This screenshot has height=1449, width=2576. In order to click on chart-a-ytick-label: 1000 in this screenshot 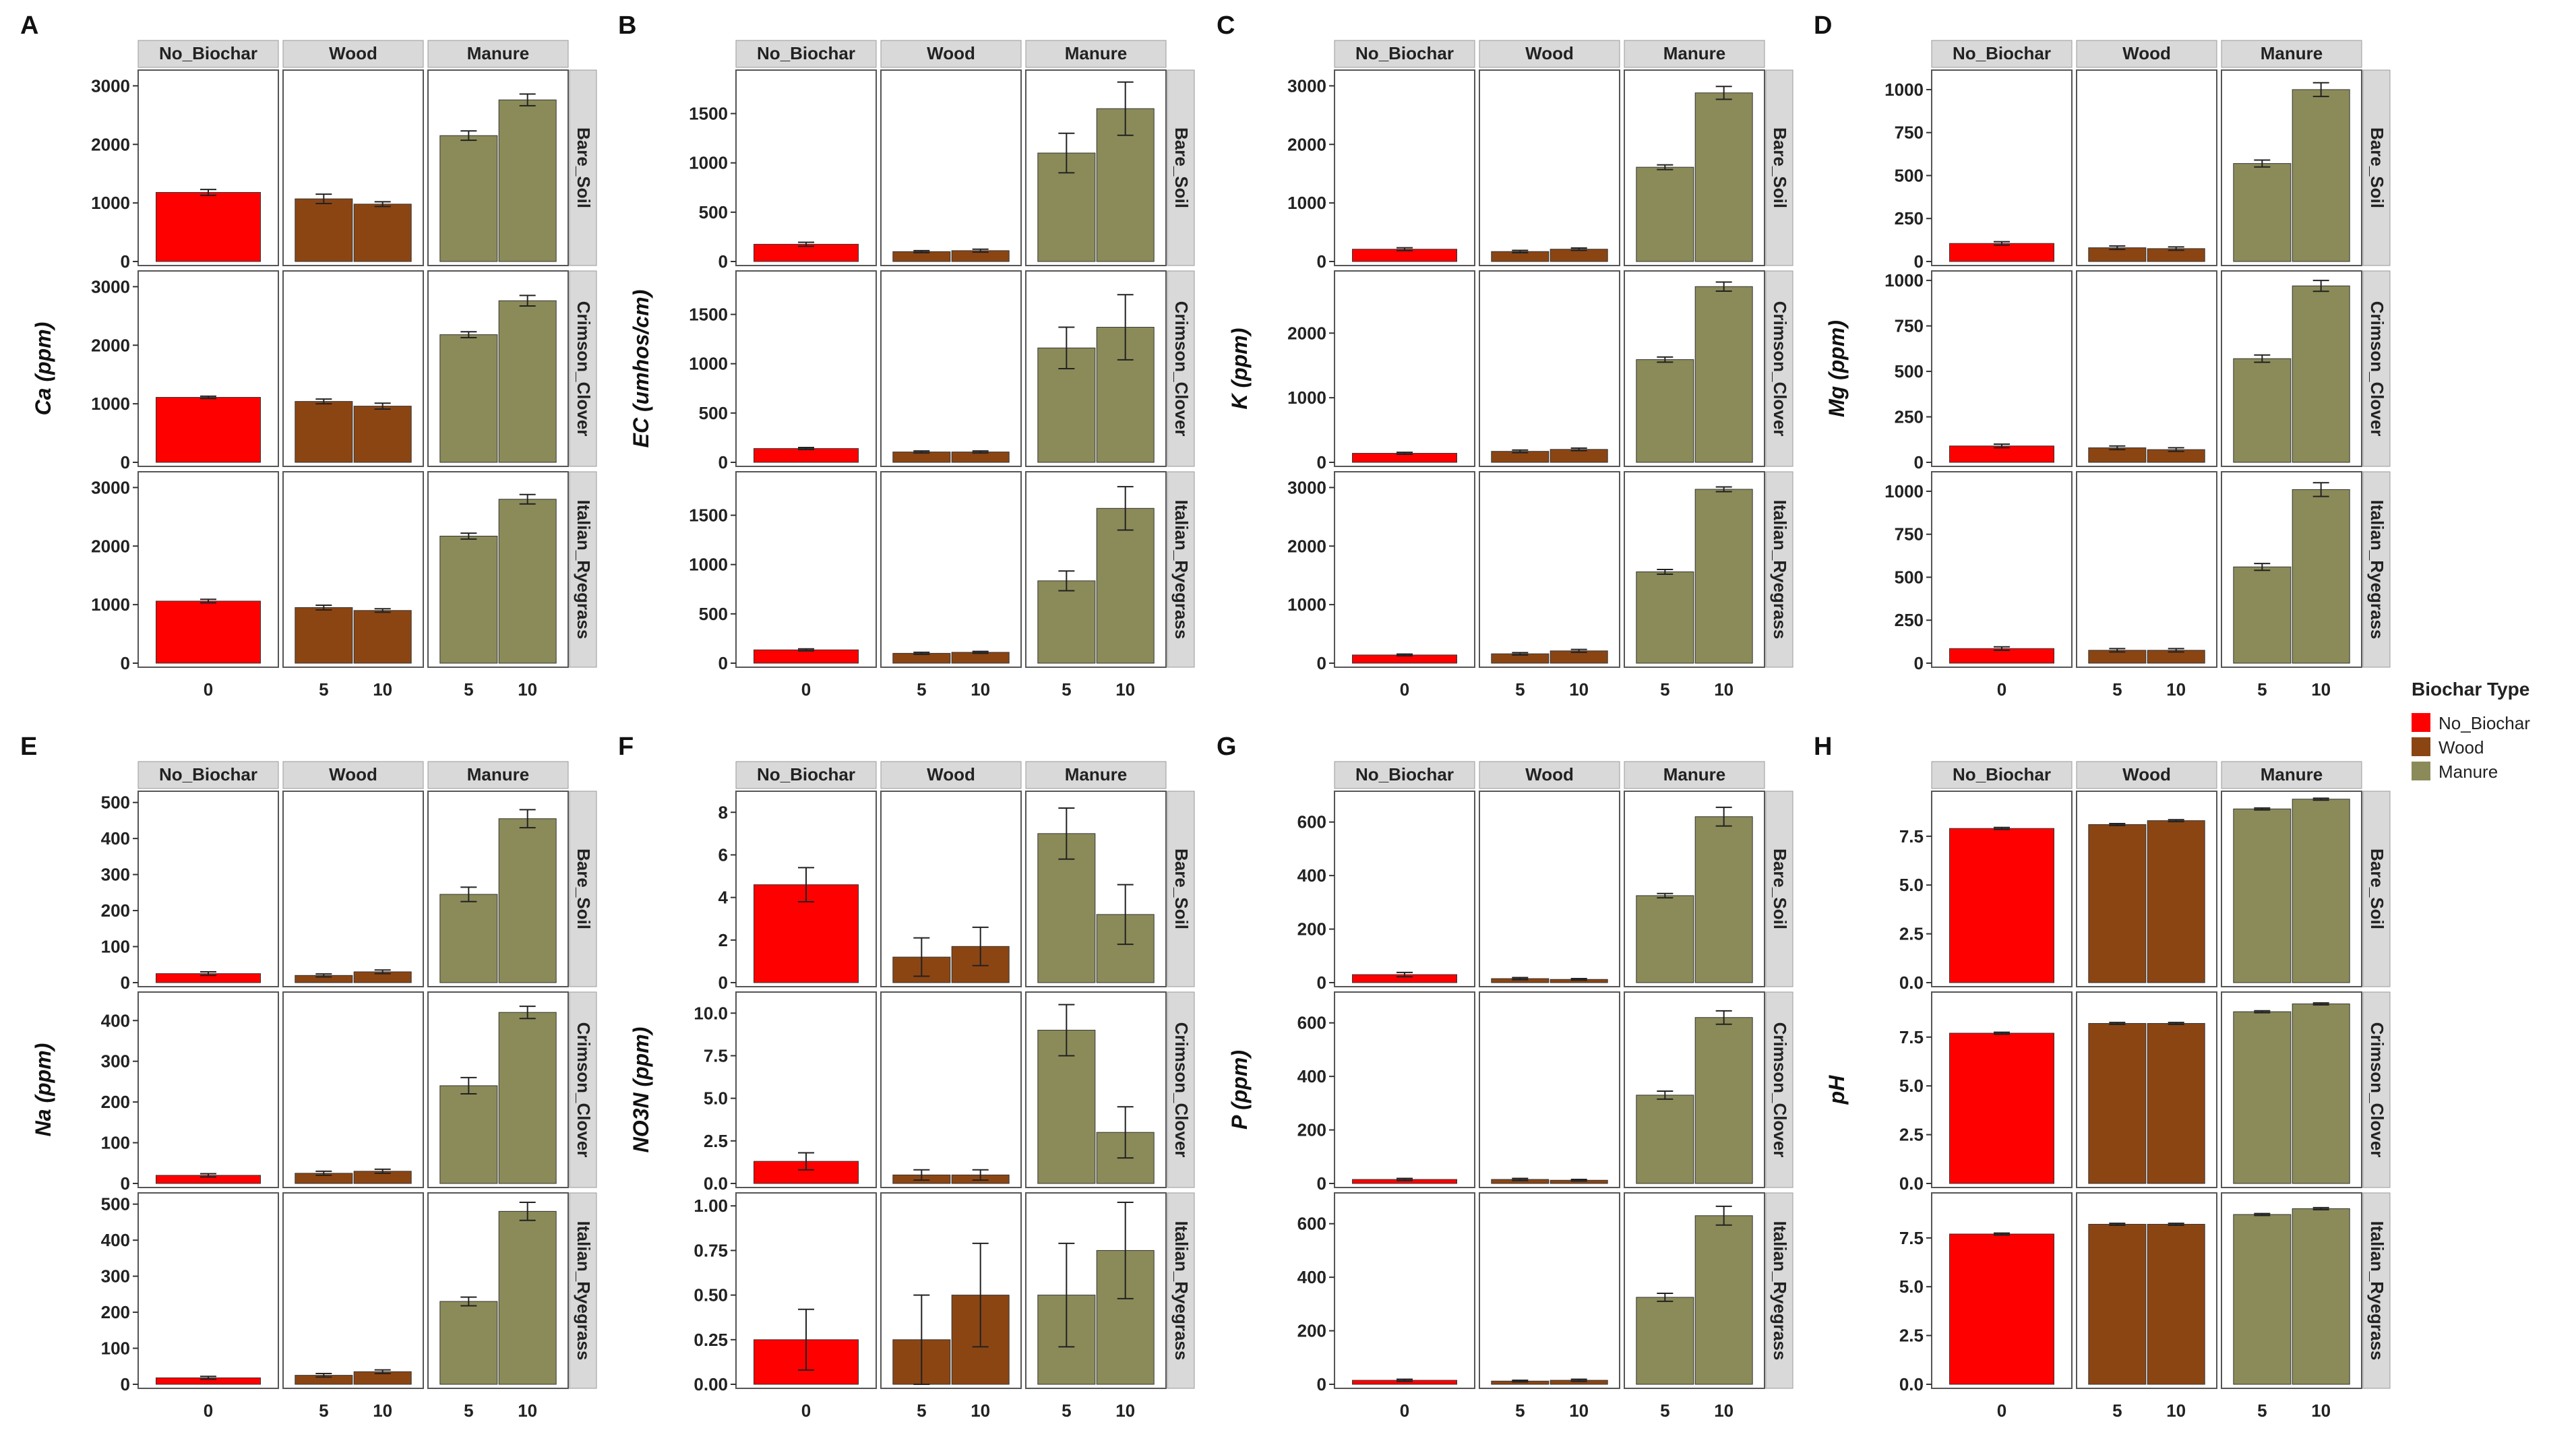, I will do `click(111, 203)`.